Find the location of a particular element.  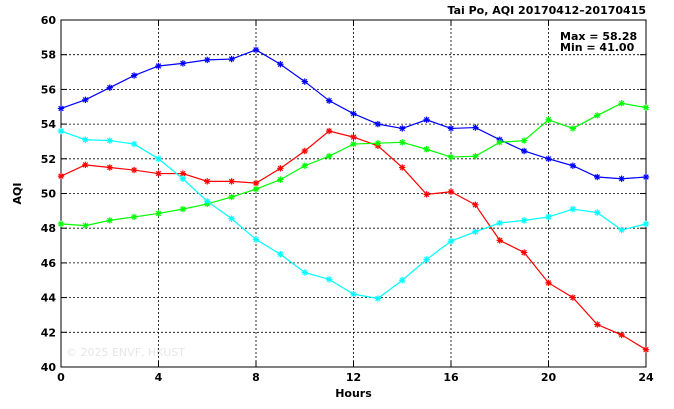

y-tick-label: 54 is located at coordinates (49, 124).